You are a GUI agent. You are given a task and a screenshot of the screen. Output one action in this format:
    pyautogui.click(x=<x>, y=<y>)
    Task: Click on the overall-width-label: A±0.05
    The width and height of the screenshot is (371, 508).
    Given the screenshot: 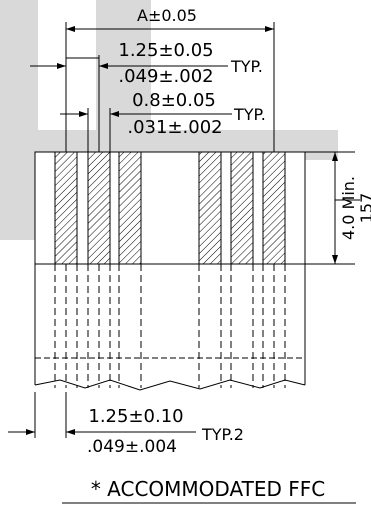 What is the action you would take?
    pyautogui.click(x=167, y=15)
    